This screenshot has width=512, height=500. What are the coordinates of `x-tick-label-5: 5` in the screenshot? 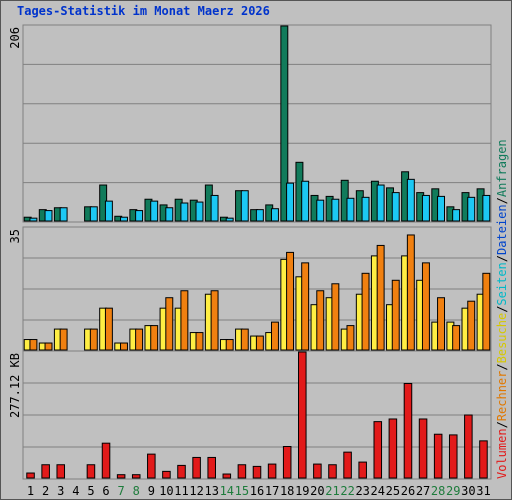 It's located at (90, 491).